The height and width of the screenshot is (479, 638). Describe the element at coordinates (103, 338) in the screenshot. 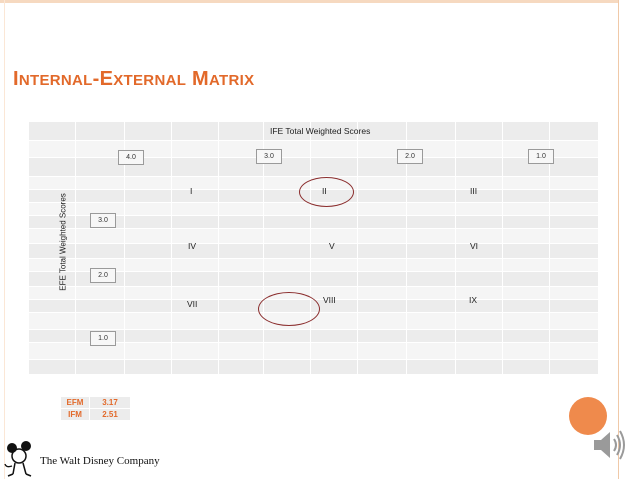

I see `efe-tick: 1.0` at that location.